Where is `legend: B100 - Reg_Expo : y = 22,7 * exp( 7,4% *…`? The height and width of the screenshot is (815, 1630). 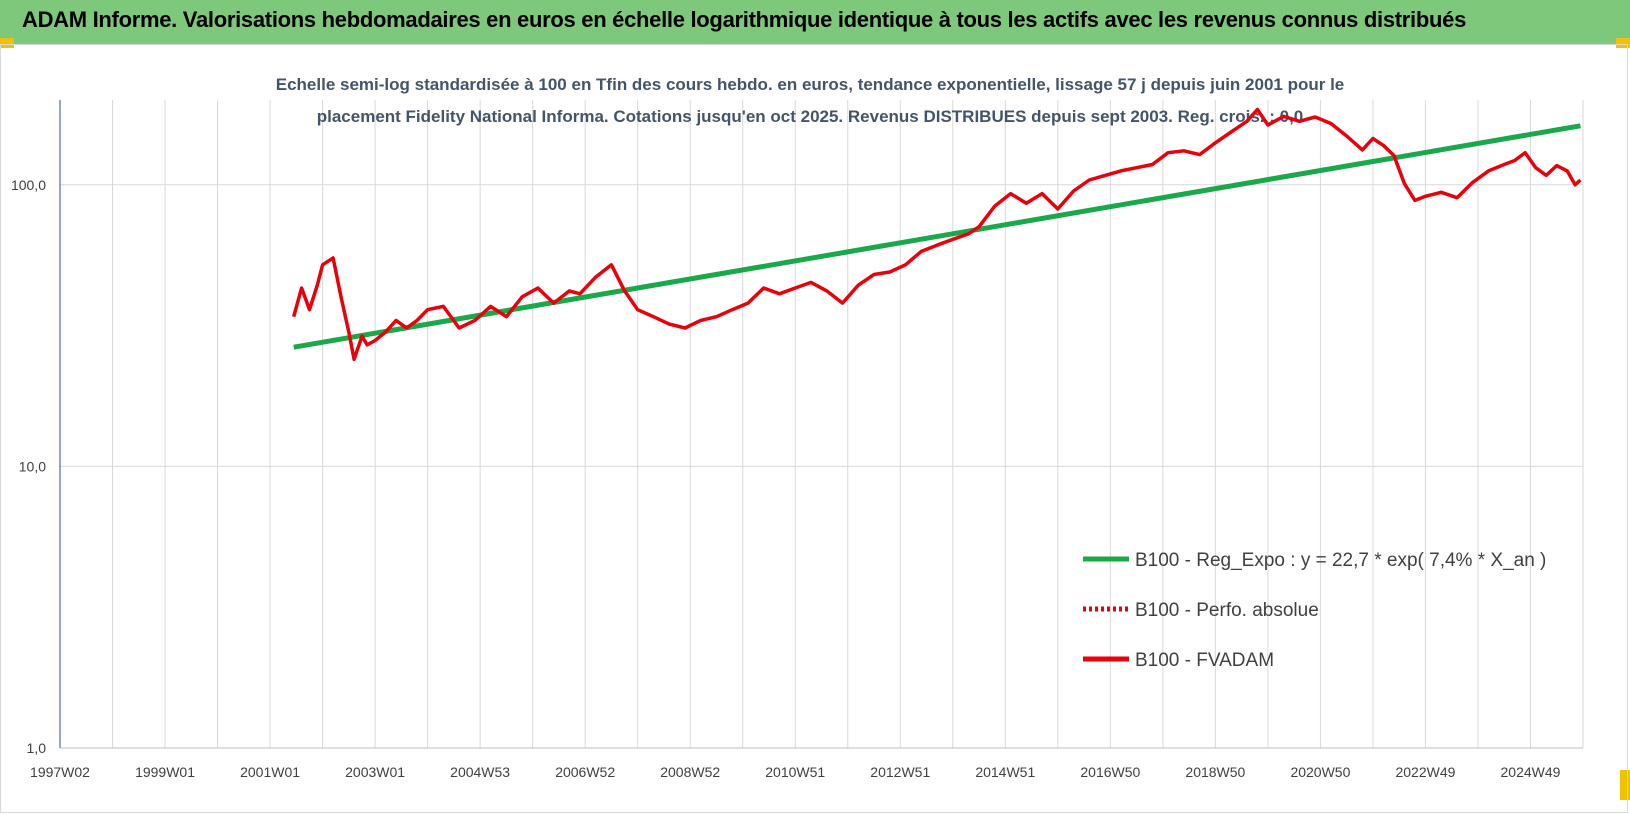 legend: B100 - Reg_Expo : y = 22,7 * exp( 7,4% *… is located at coordinates (1314, 610).